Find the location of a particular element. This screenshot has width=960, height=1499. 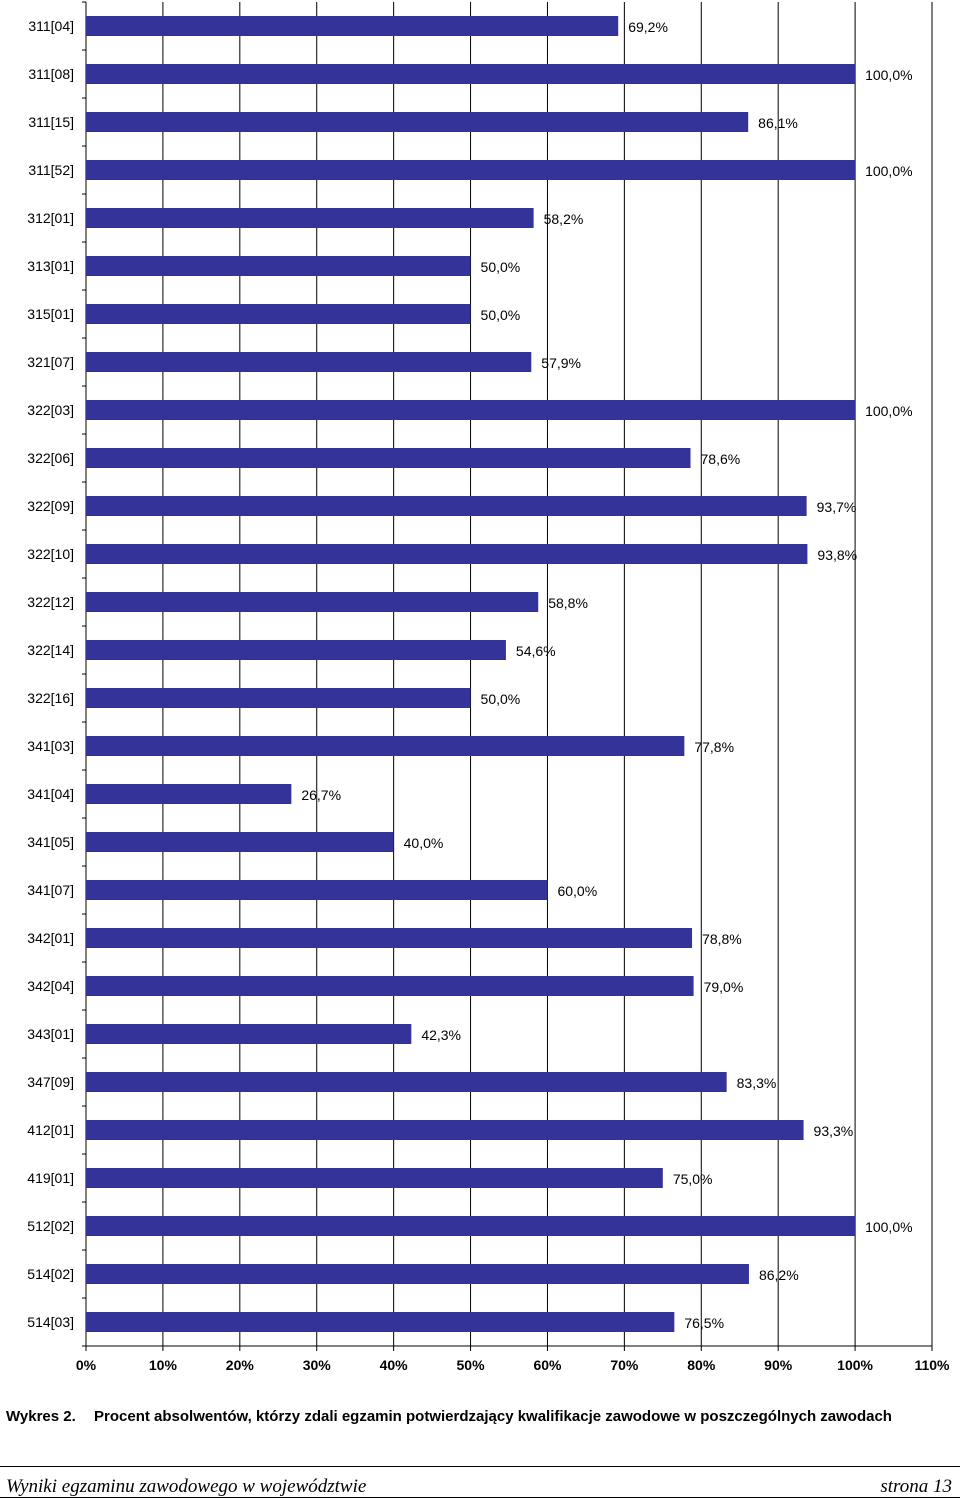

category-label: 341[05] is located at coordinates (50, 842).